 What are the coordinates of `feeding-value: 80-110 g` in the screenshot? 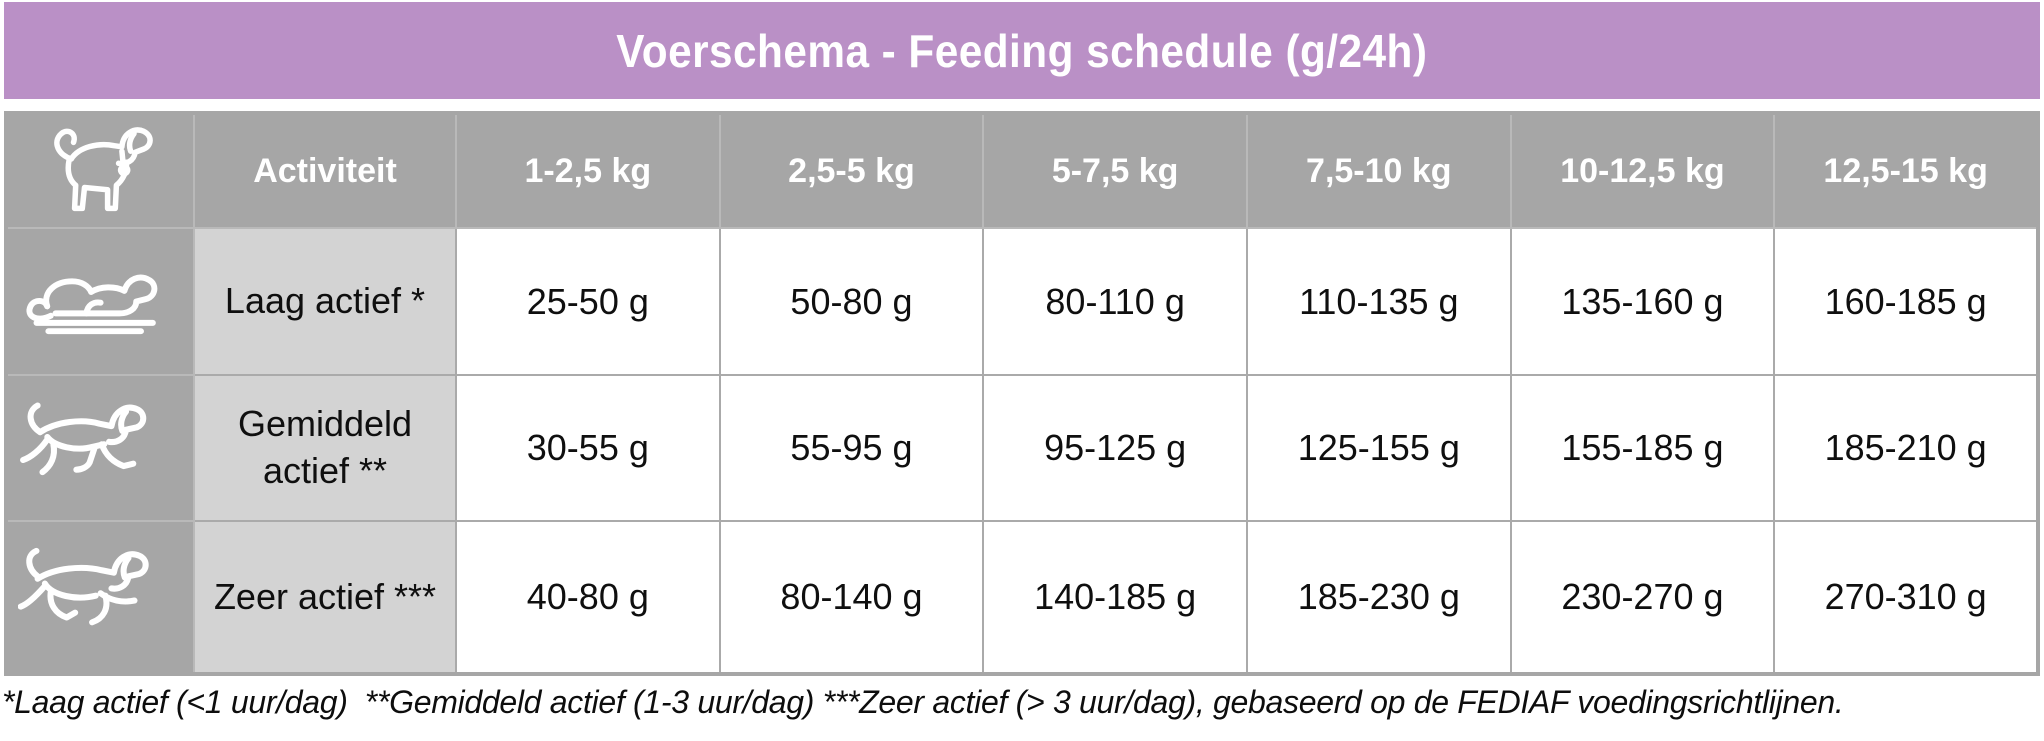 It's located at (1115, 301).